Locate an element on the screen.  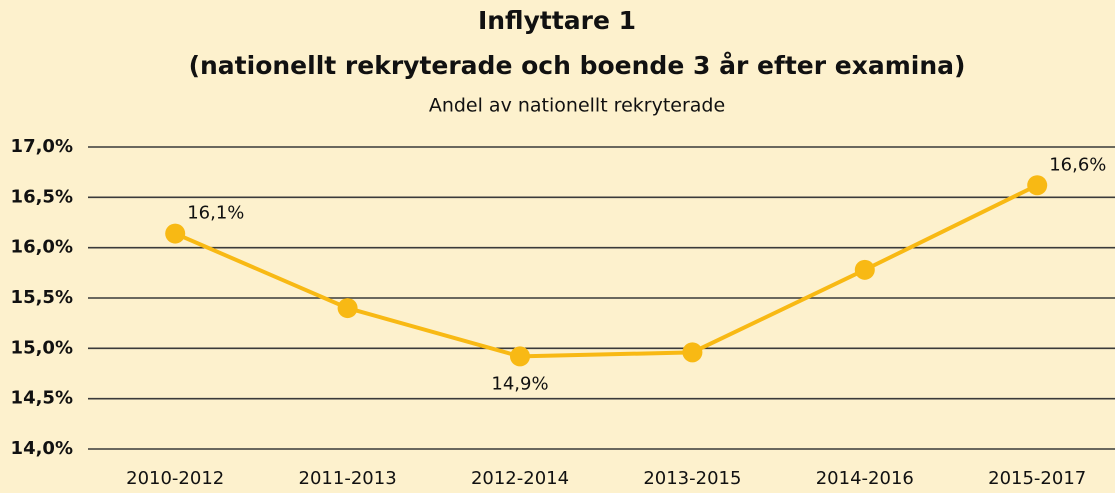
y-tick-label: 14,5% is located at coordinates (42, 398).